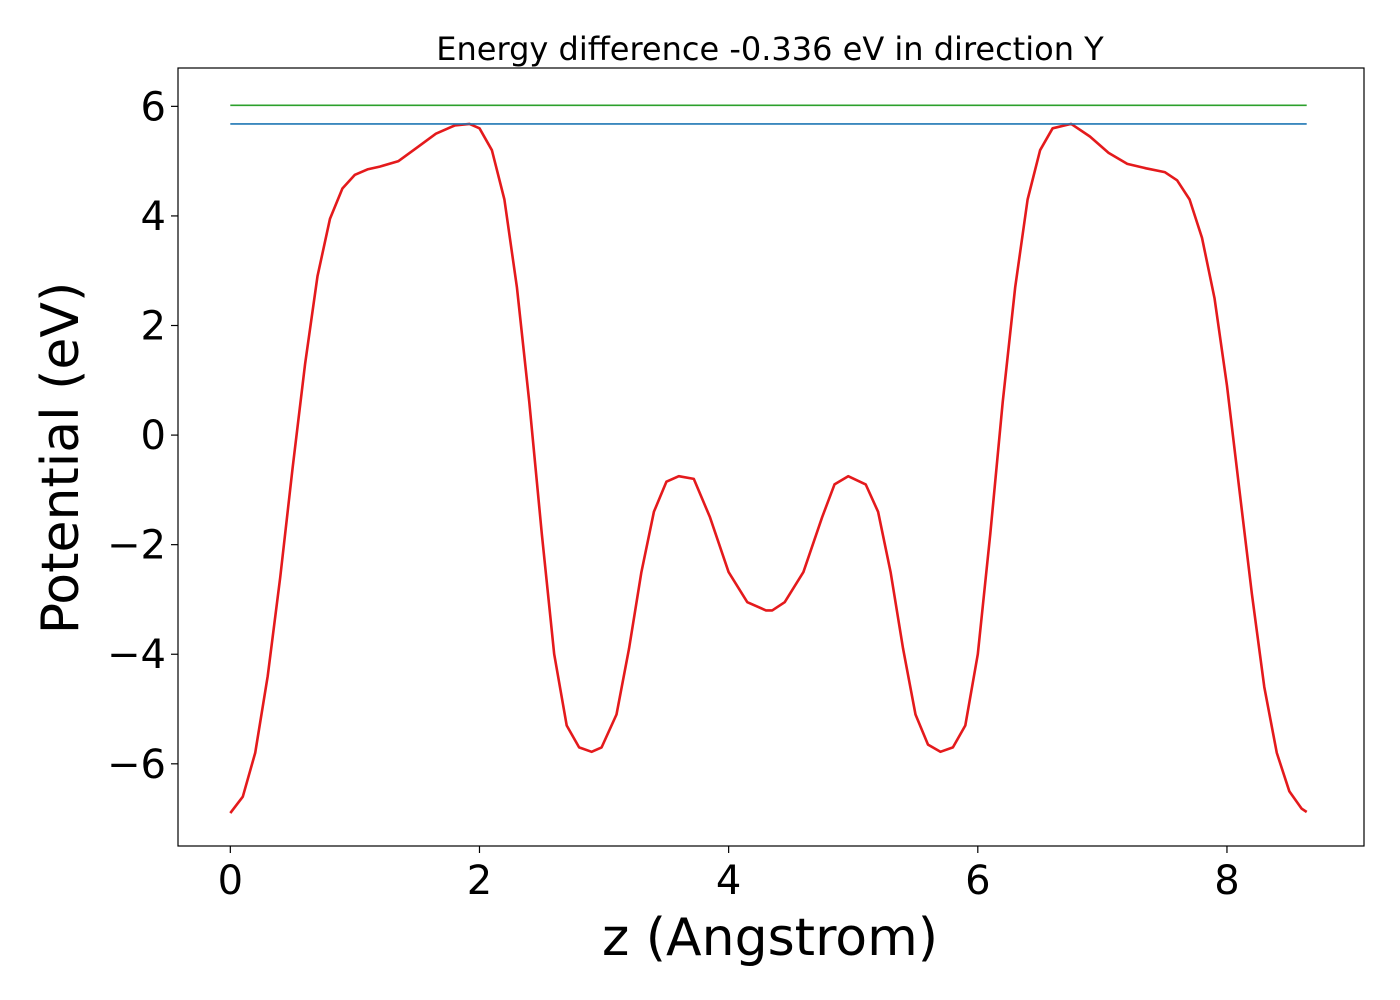 The image size is (1400, 1000). Describe the element at coordinates (479, 881) in the screenshot. I see `x-tick-label: 2` at that location.